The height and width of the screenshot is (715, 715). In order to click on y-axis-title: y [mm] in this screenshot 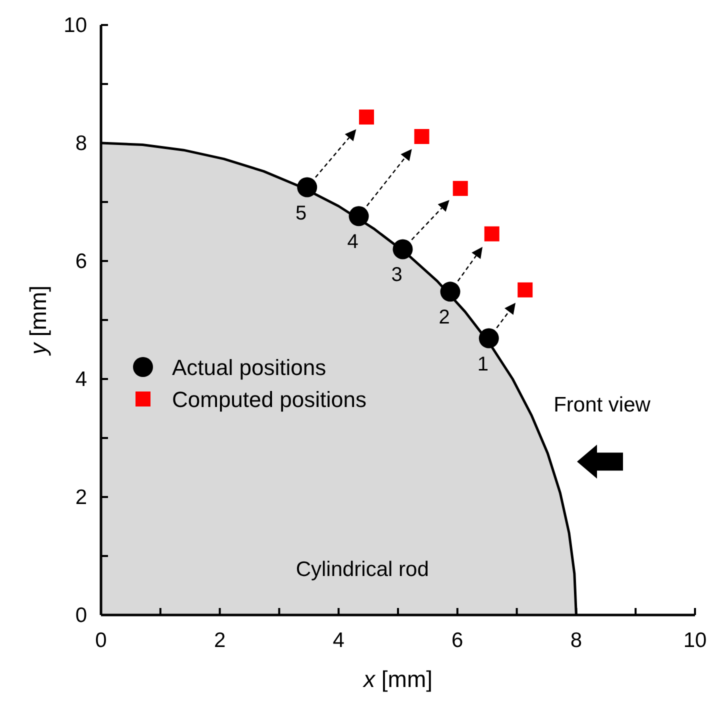, I will do `click(38, 321)`.